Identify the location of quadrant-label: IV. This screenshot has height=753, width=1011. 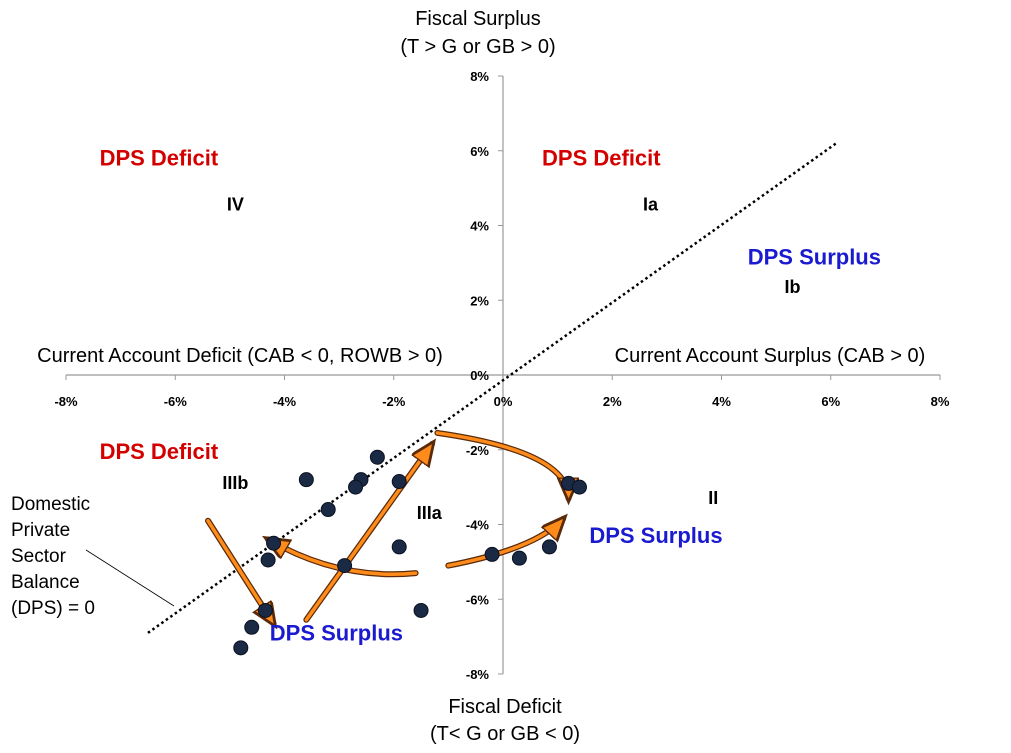
(235, 205).